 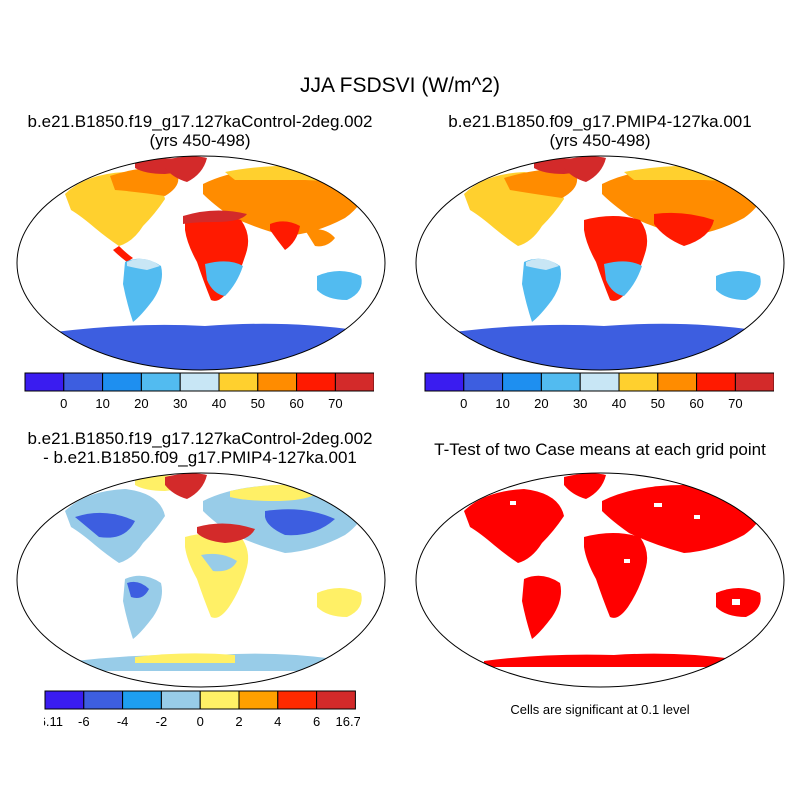 What do you see at coordinates (316, 721) in the screenshot?
I see `colorbar-label: 6` at bounding box center [316, 721].